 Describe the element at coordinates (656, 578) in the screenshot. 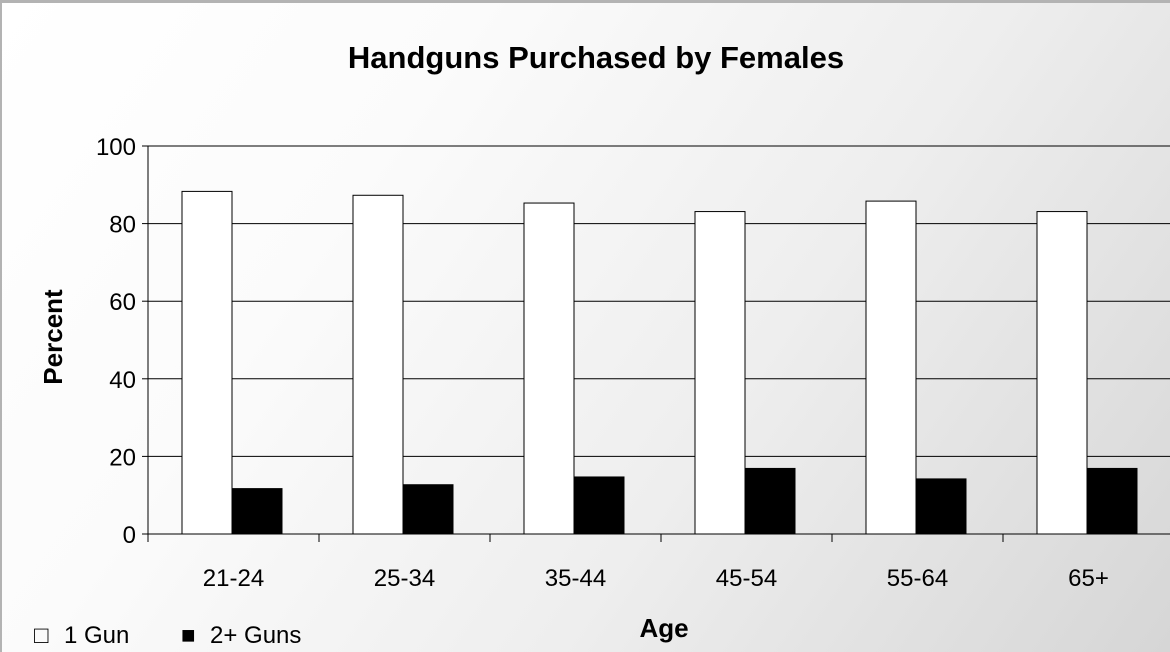

I see `x-tick-labels: 21-24 25-34 35-44 45-54 55-64 65+` at that location.